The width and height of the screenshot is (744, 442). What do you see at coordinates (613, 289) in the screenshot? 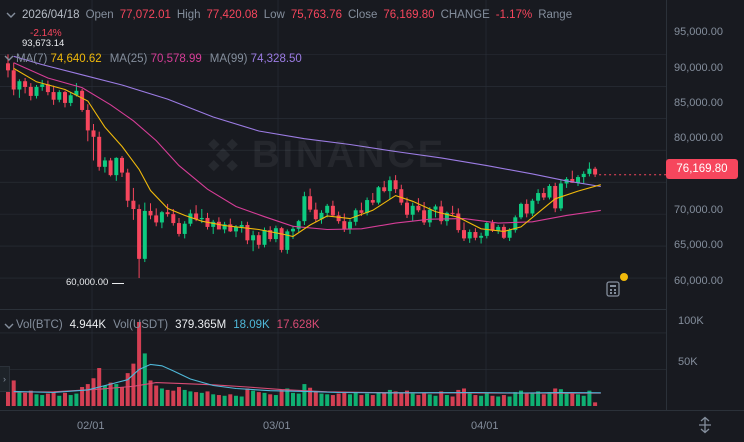
I see `calculator-icon` at bounding box center [613, 289].